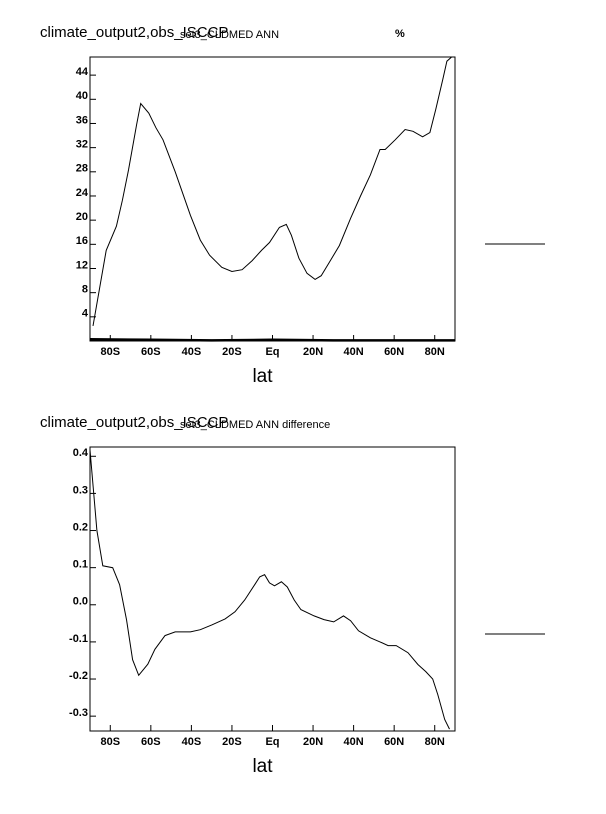  I want to click on y-tick-label: 8, so click(85, 290).